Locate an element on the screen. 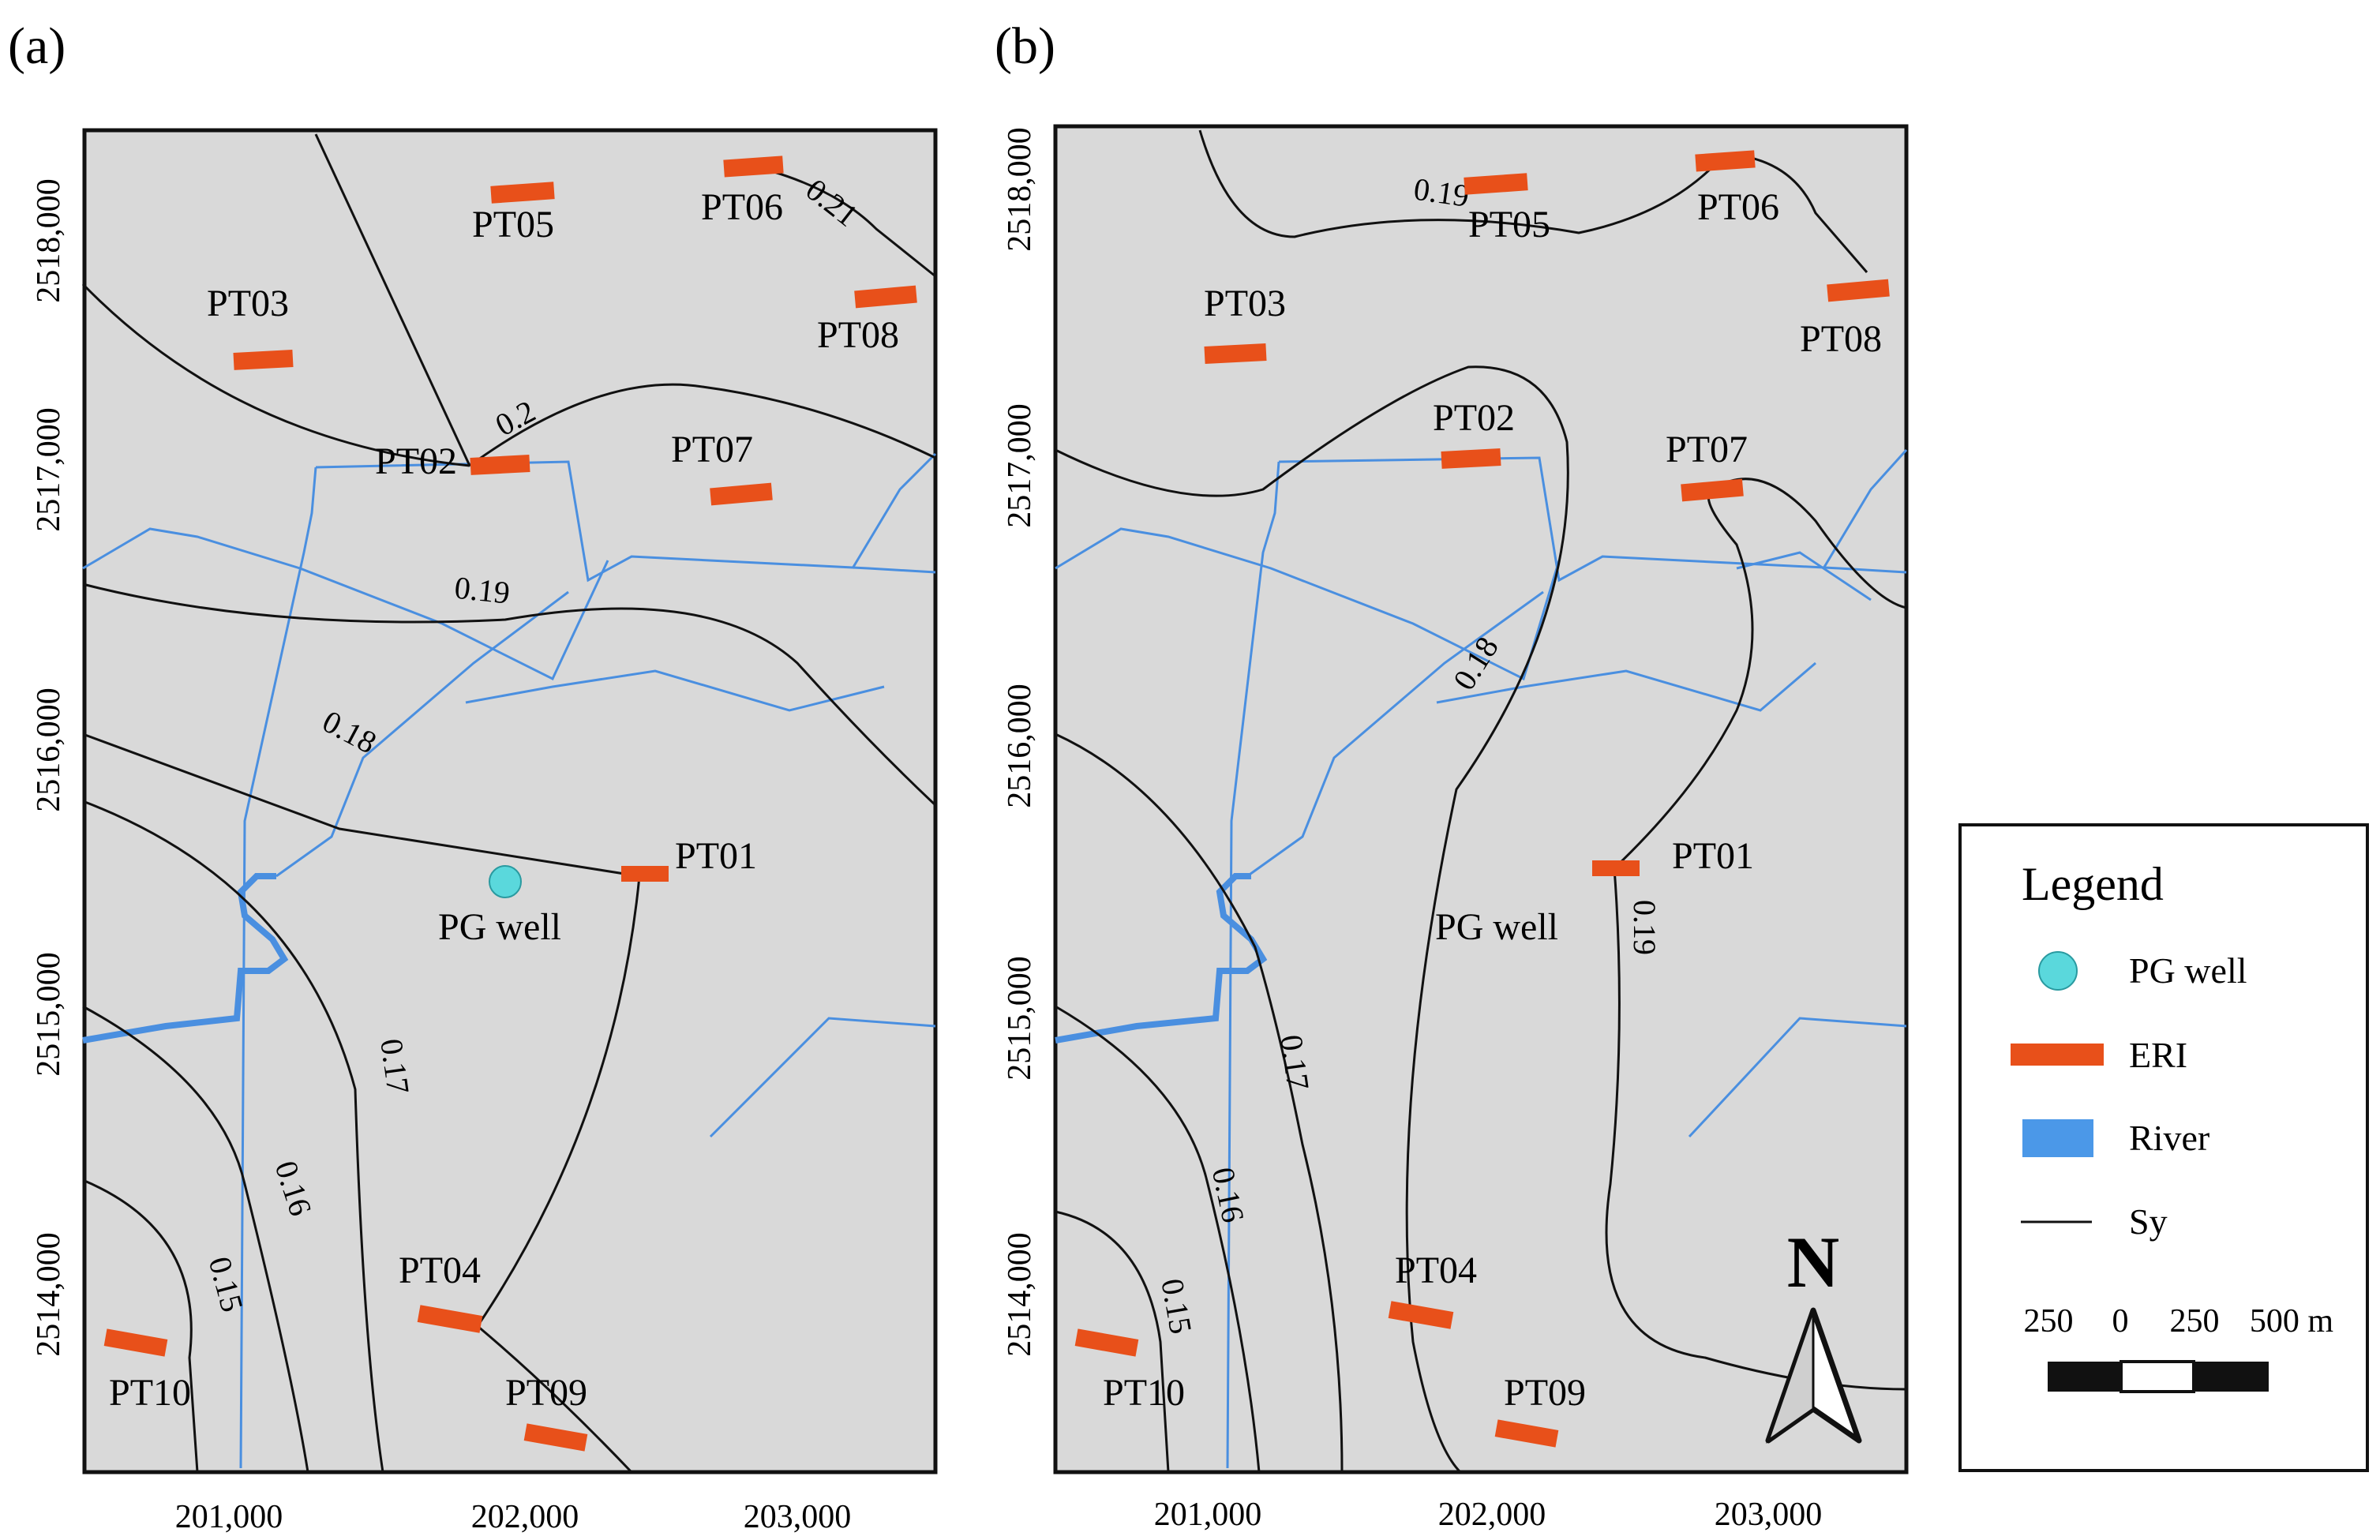 Image resolution: width=2380 pixels, height=1540 pixels. panel-a-x-axis: 201,000 202,000 203,000 is located at coordinates (513, 1517).